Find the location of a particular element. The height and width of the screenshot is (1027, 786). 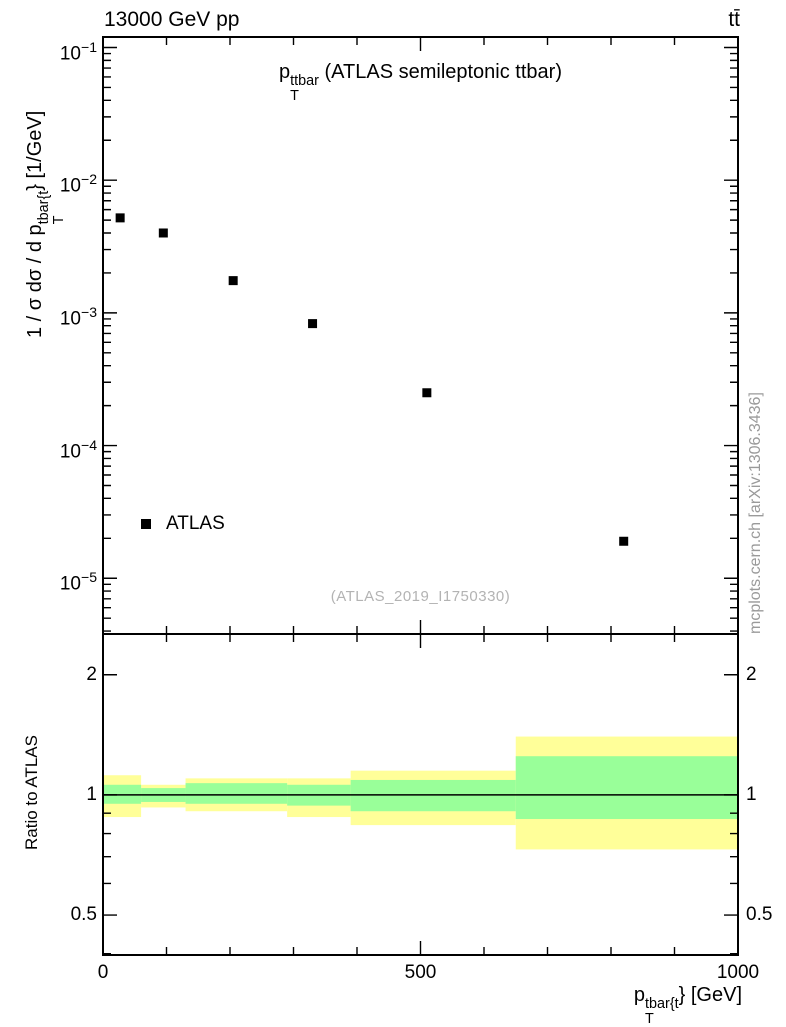

y-axis-label-base: 1 / σ dσ / d p is located at coordinates (35, 281).